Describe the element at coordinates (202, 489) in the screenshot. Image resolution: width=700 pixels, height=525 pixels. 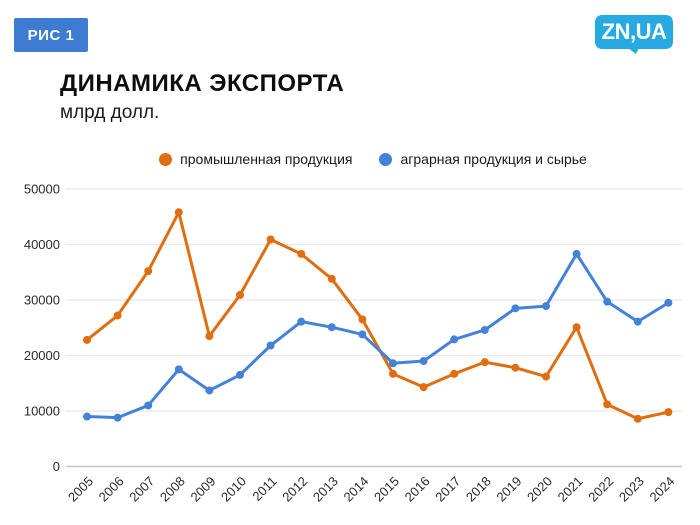
I see `x-axis-tick-label: 2009` at that location.